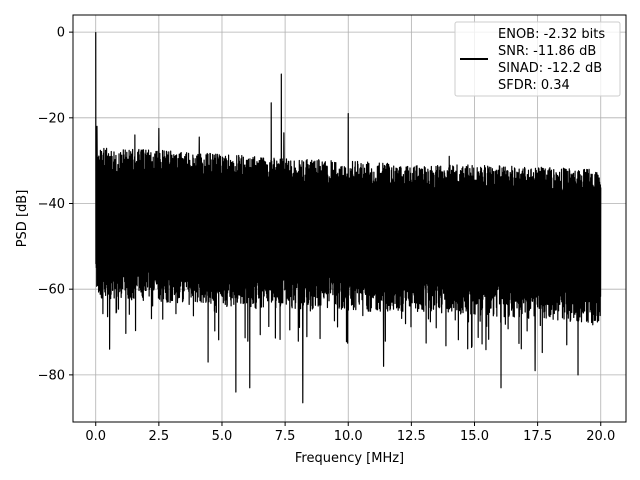 The height and width of the screenshot is (480, 640). Describe the element at coordinates (51, 290) in the screenshot. I see `y-tick-label: −60` at that location.